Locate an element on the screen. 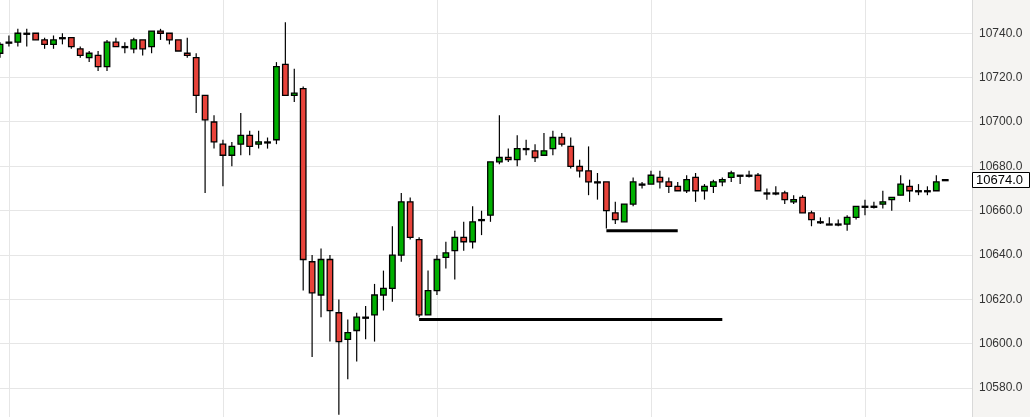 The width and height of the screenshot is (1030, 417). y-tick-label: 10580.0 is located at coordinates (1001, 387).